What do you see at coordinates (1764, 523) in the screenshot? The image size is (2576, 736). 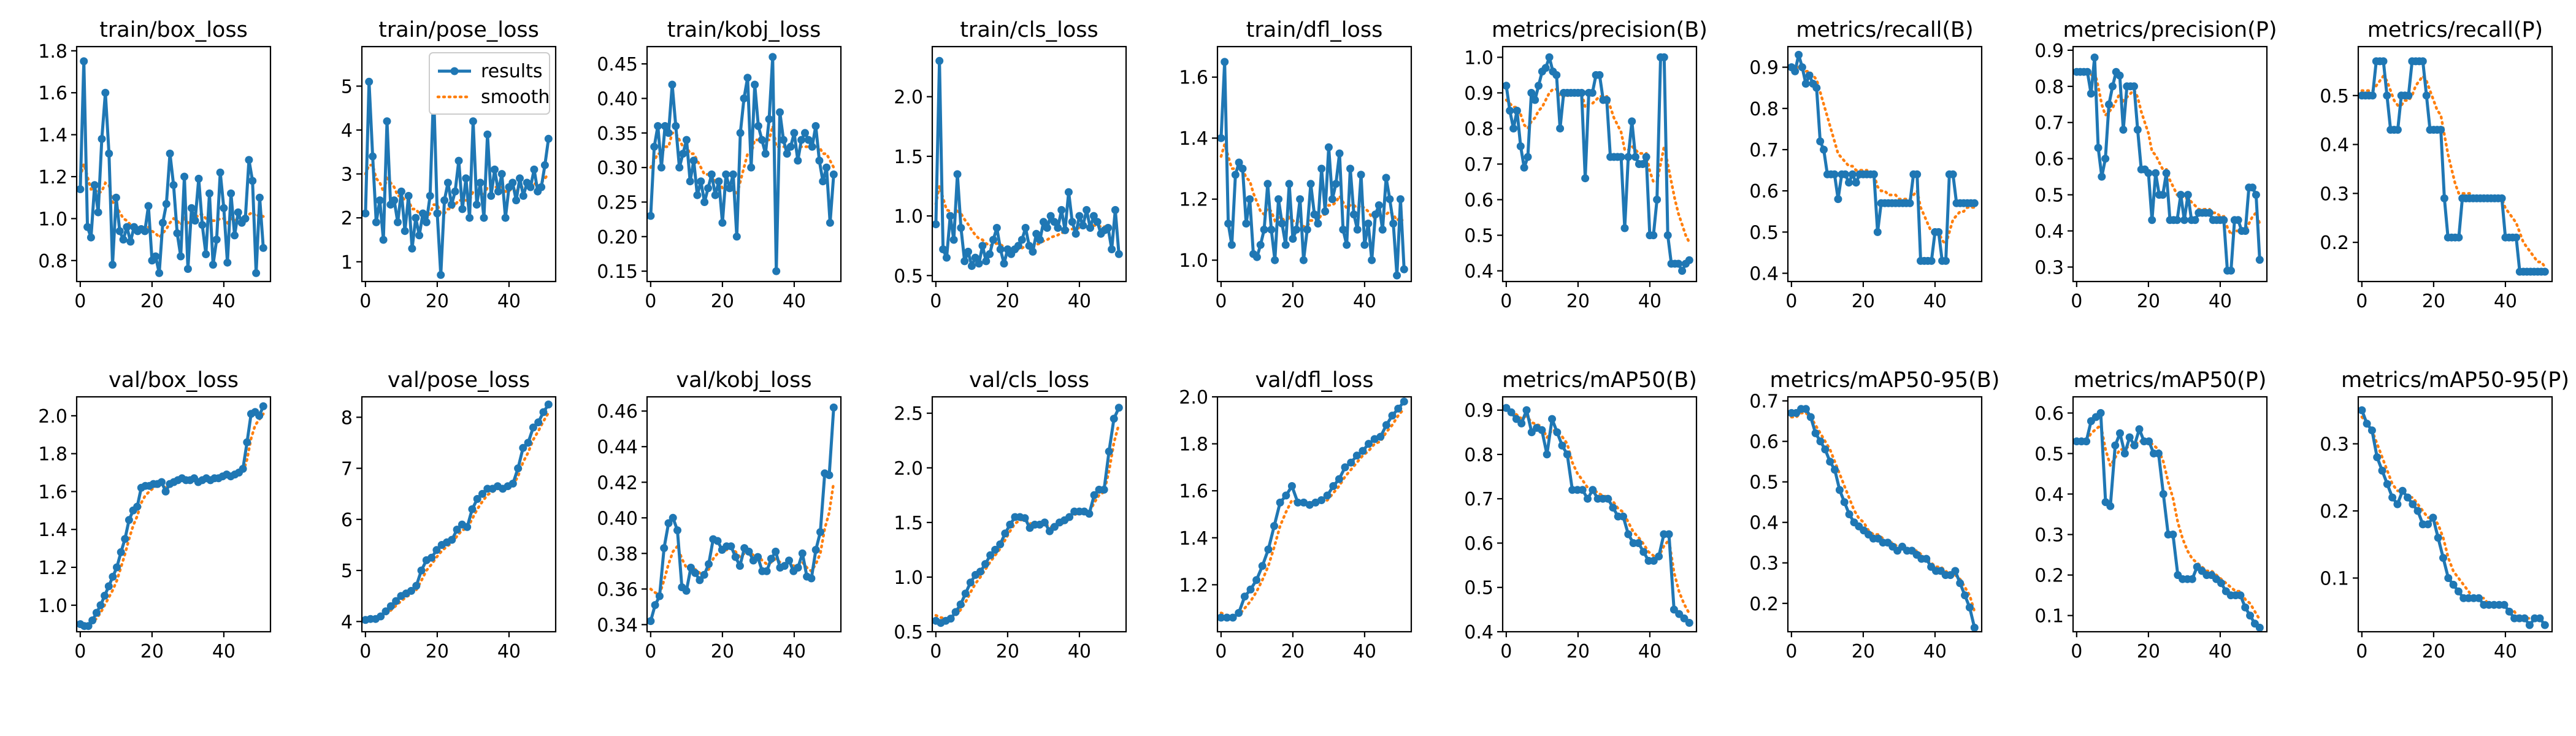 I see `y-tick-label: 0.4` at bounding box center [1764, 523].